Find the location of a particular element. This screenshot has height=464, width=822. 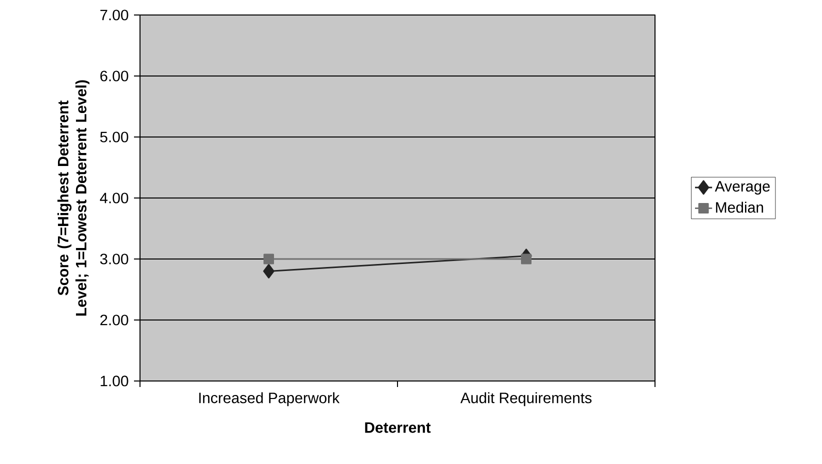

x-axis-title: Deterrent is located at coordinates (398, 427).